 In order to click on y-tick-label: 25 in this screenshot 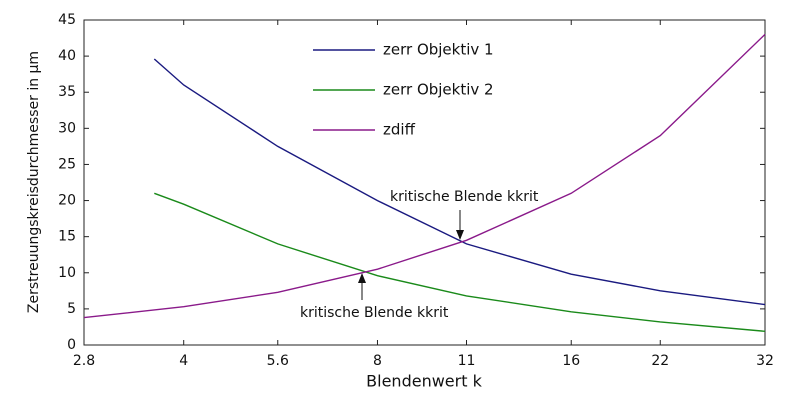, I will do `click(67, 164)`.